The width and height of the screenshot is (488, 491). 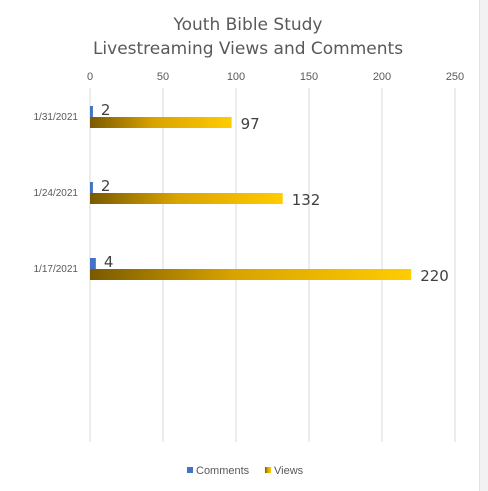 I want to click on x-tick-label: 50, so click(x=163, y=77).